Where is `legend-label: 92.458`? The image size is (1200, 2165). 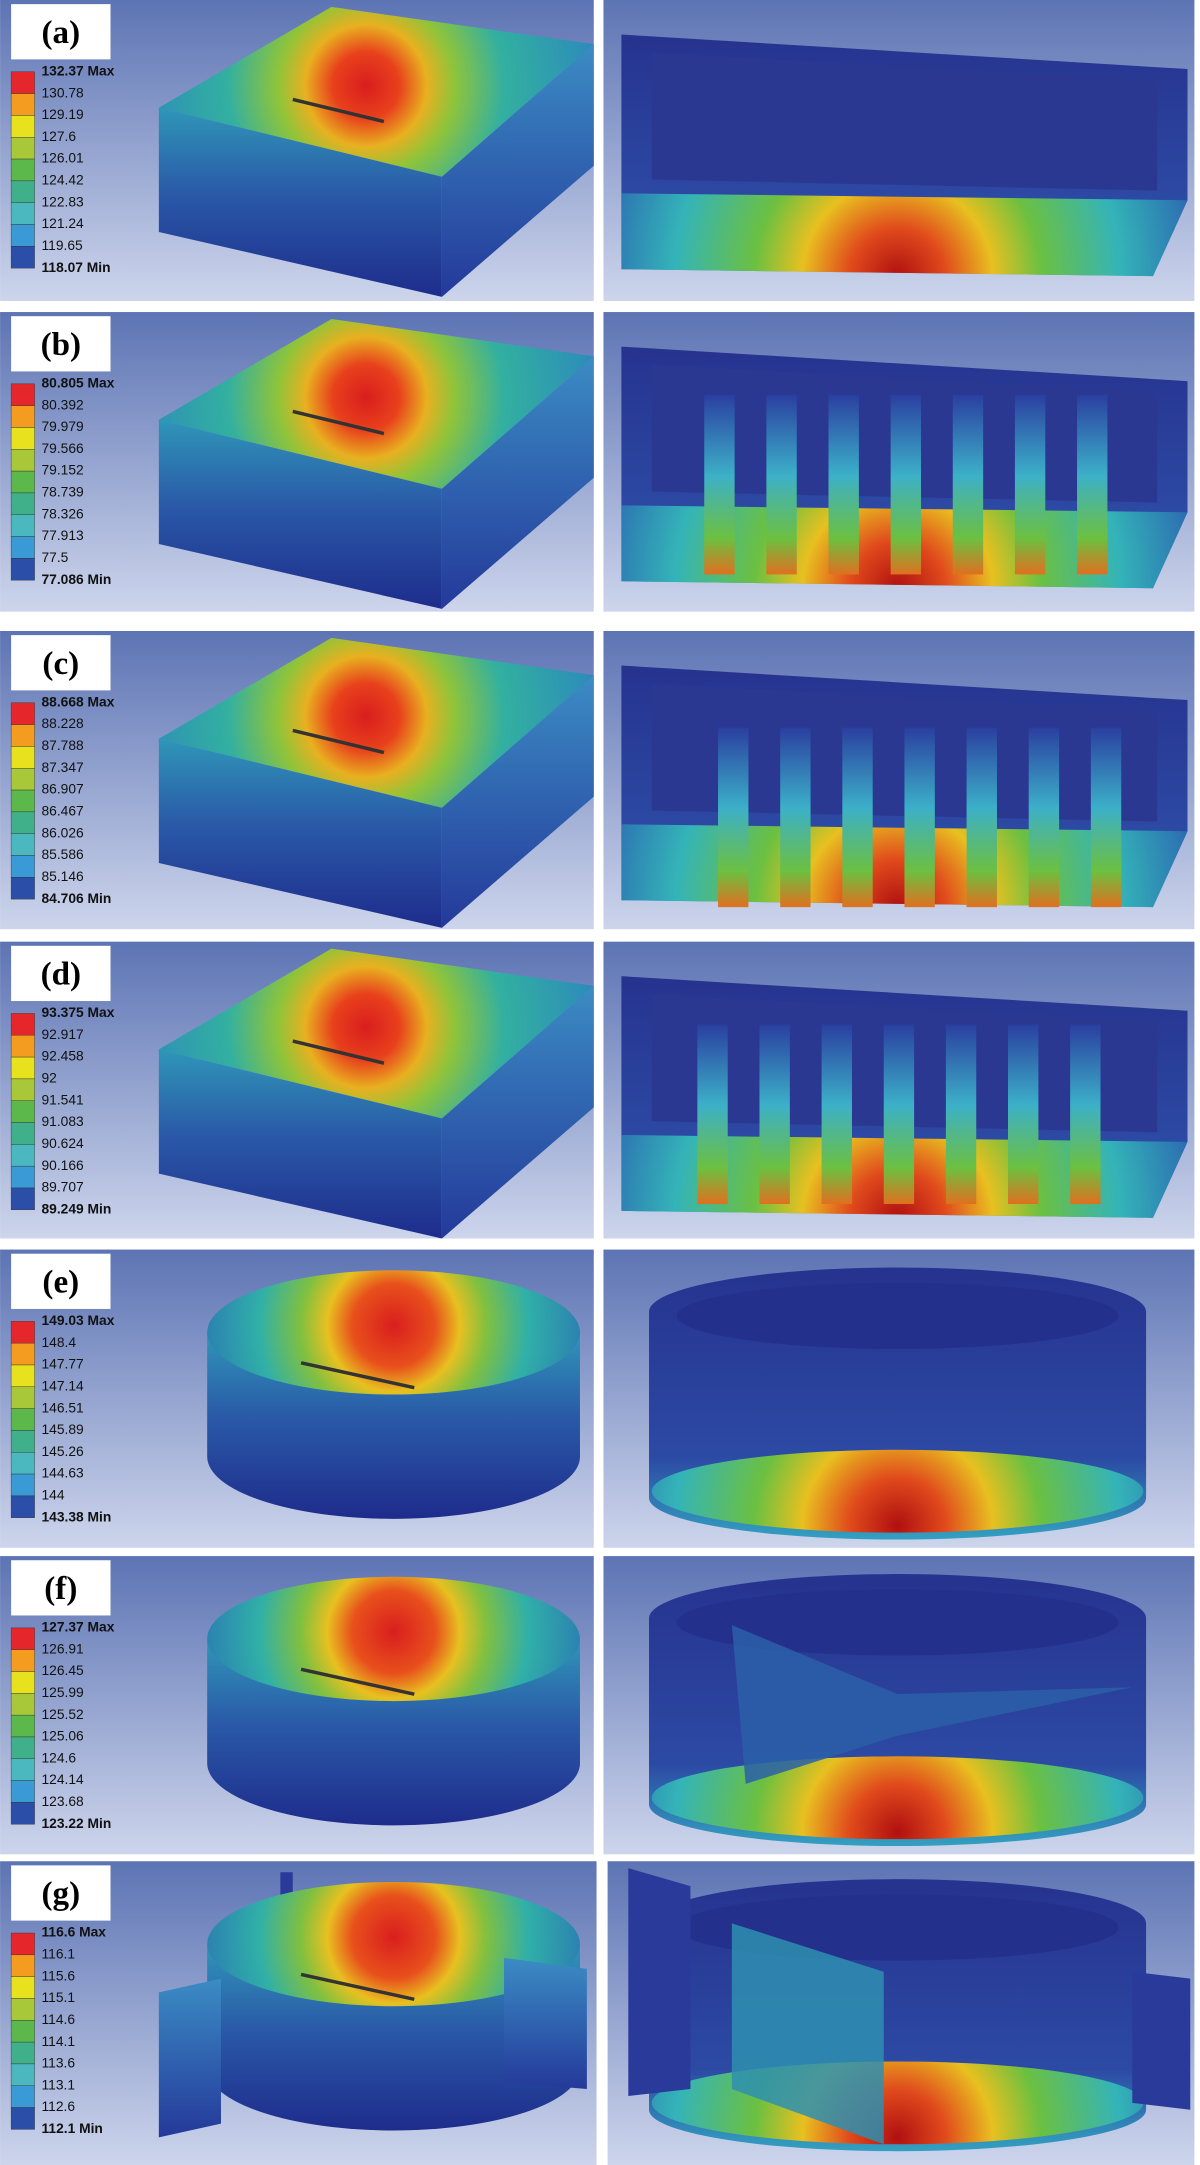
legend-label: 92.458 is located at coordinates (62, 1056).